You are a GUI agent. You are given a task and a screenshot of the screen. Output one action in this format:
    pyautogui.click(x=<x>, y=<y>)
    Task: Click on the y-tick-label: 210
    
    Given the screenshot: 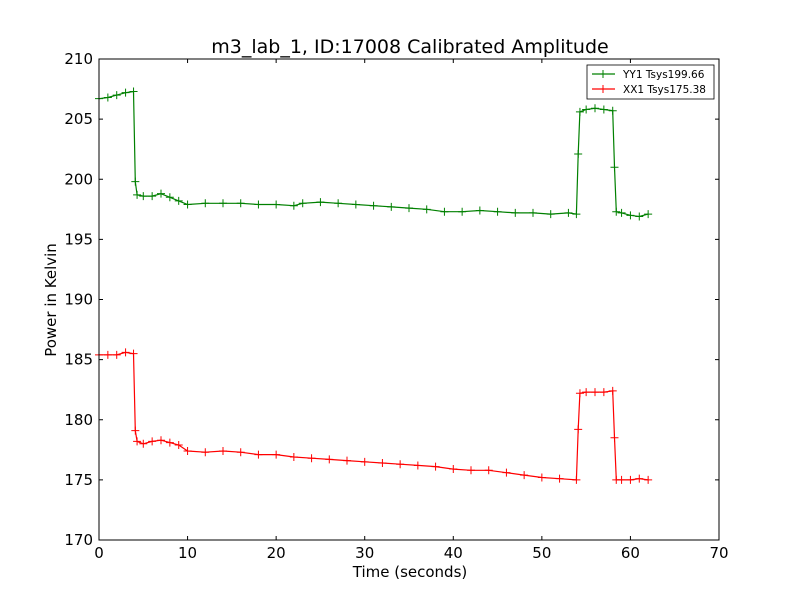 What is the action you would take?
    pyautogui.click(x=78, y=59)
    